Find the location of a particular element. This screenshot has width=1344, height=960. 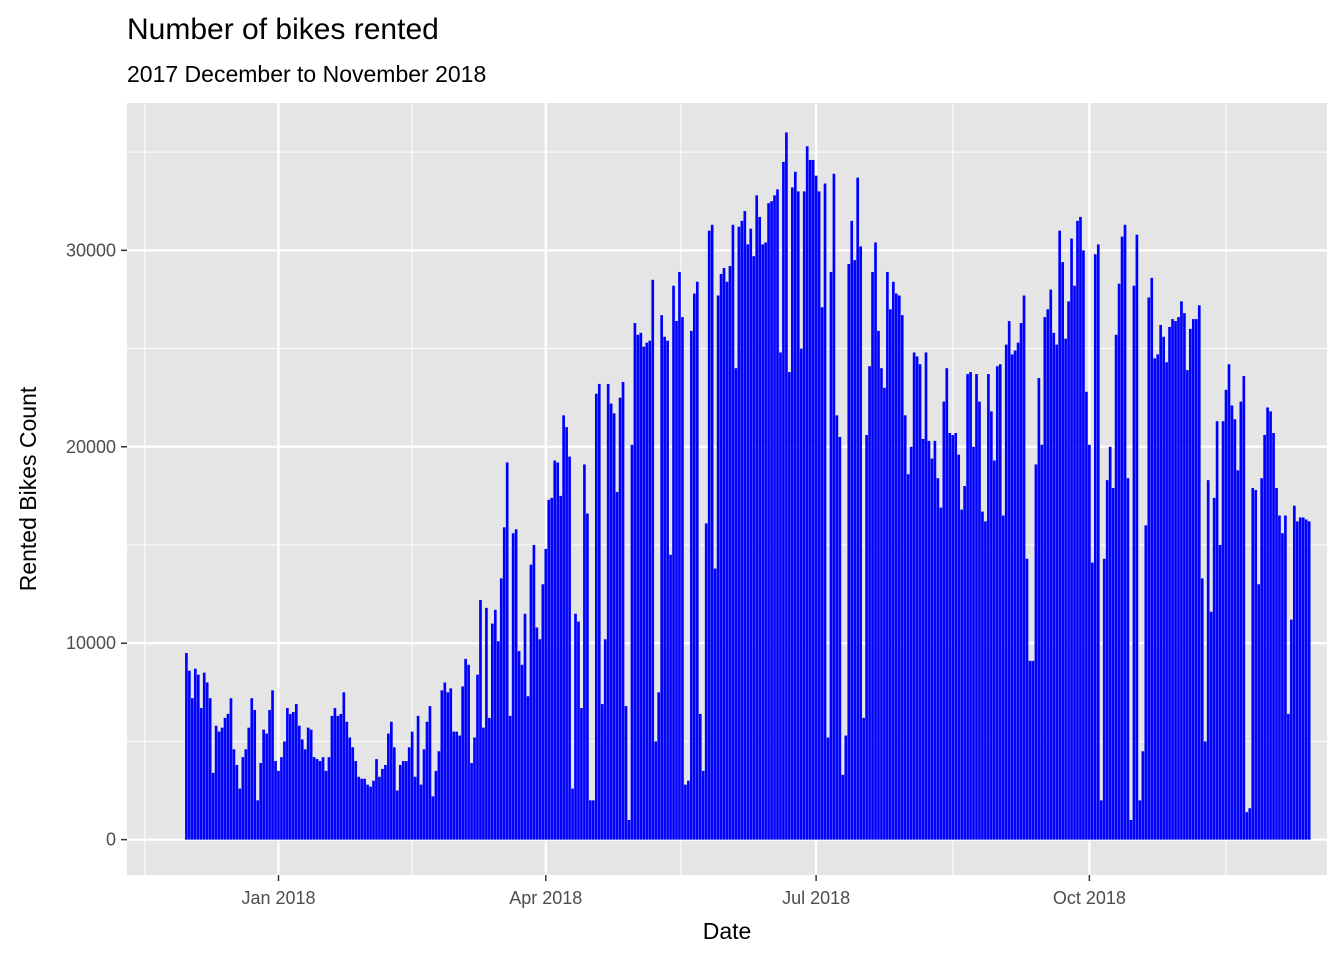

x-axis: Jan 2018 Apr 2018 Jul 2018 Oct 2018 is located at coordinates (683, 891).